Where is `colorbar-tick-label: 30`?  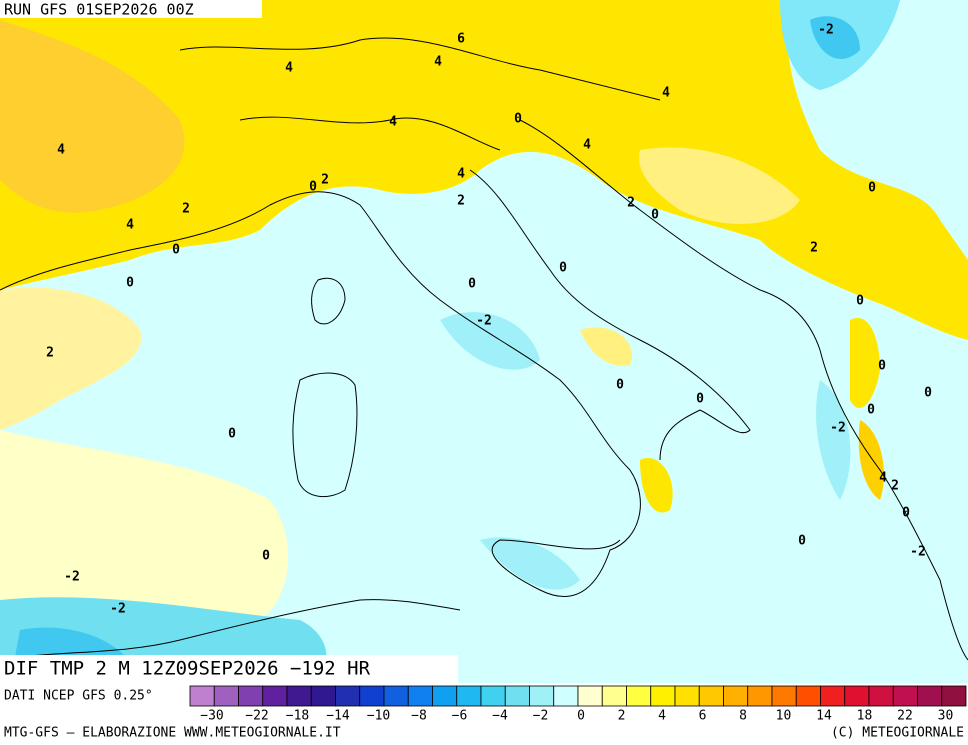 colorbar-tick-label: 30 is located at coordinates (946, 716).